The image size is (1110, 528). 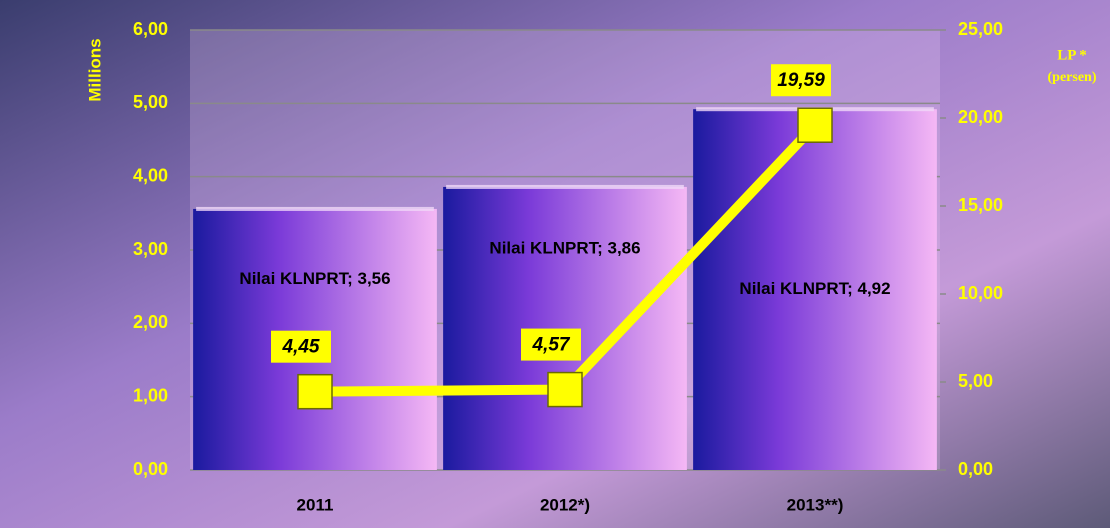 What do you see at coordinates (150, 322) in the screenshot?
I see `y-tick-label: 2,00` at bounding box center [150, 322].